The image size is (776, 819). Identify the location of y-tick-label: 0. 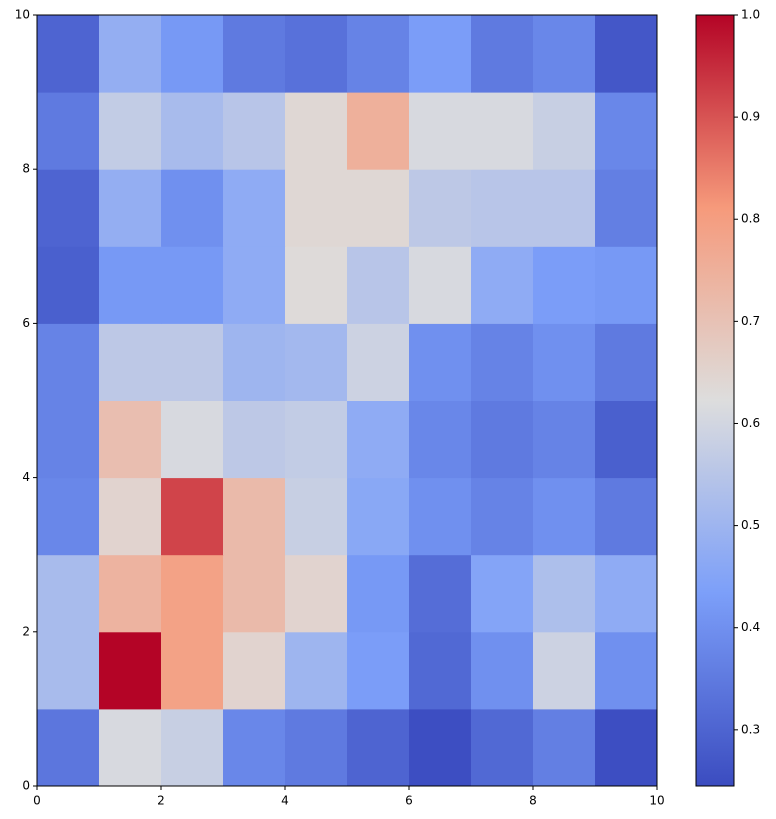
(26, 786).